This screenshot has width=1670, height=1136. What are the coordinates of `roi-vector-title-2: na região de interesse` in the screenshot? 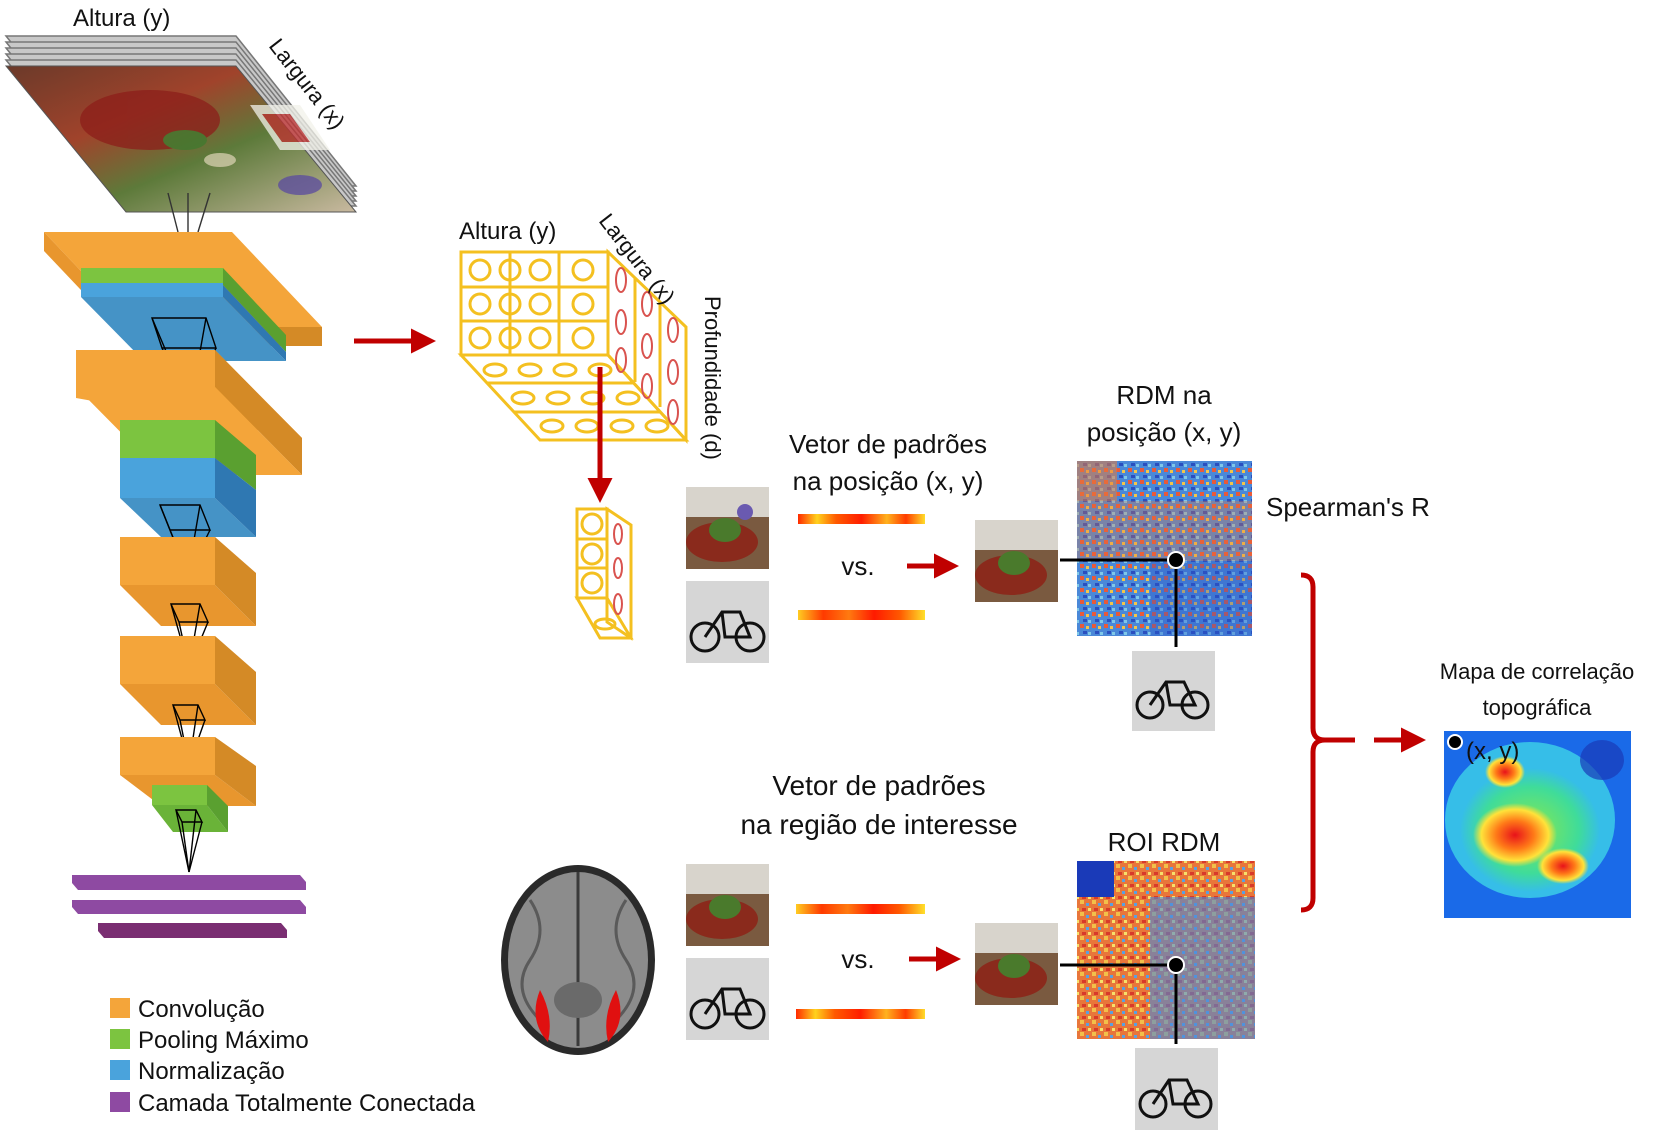 It's located at (878, 824).